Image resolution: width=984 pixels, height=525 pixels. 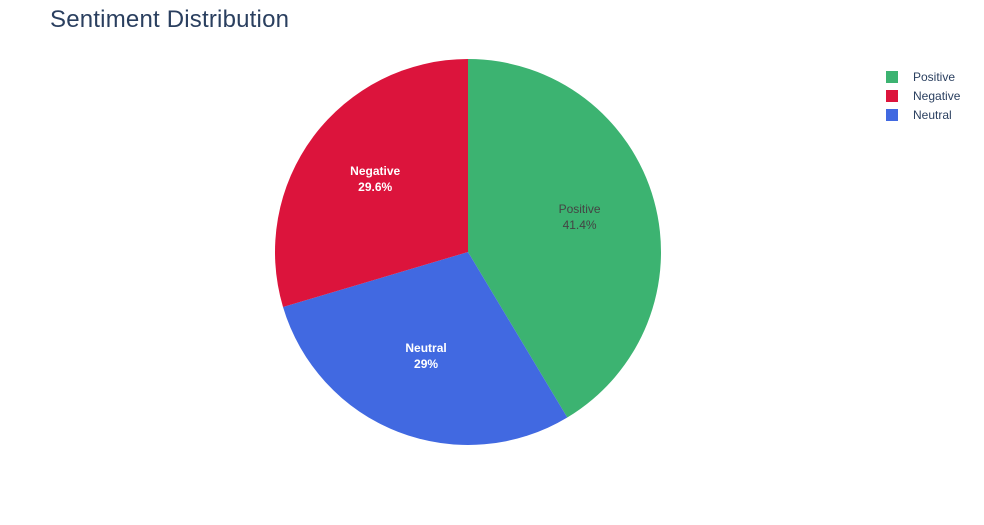 I want to click on legend-swatch-neutral, so click(x=892, y=114).